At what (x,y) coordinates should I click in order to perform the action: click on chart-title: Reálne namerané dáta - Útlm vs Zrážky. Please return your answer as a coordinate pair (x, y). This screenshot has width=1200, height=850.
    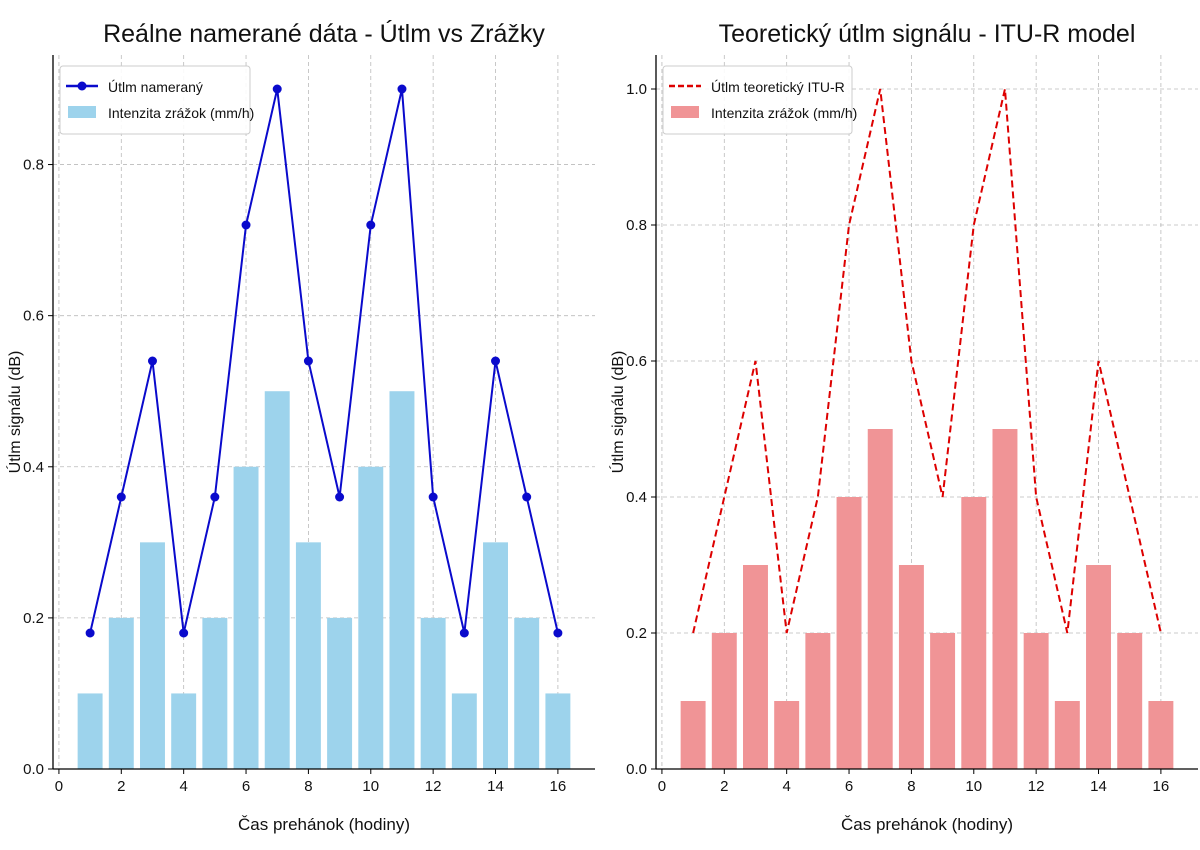
    Looking at the image, I should click on (324, 33).